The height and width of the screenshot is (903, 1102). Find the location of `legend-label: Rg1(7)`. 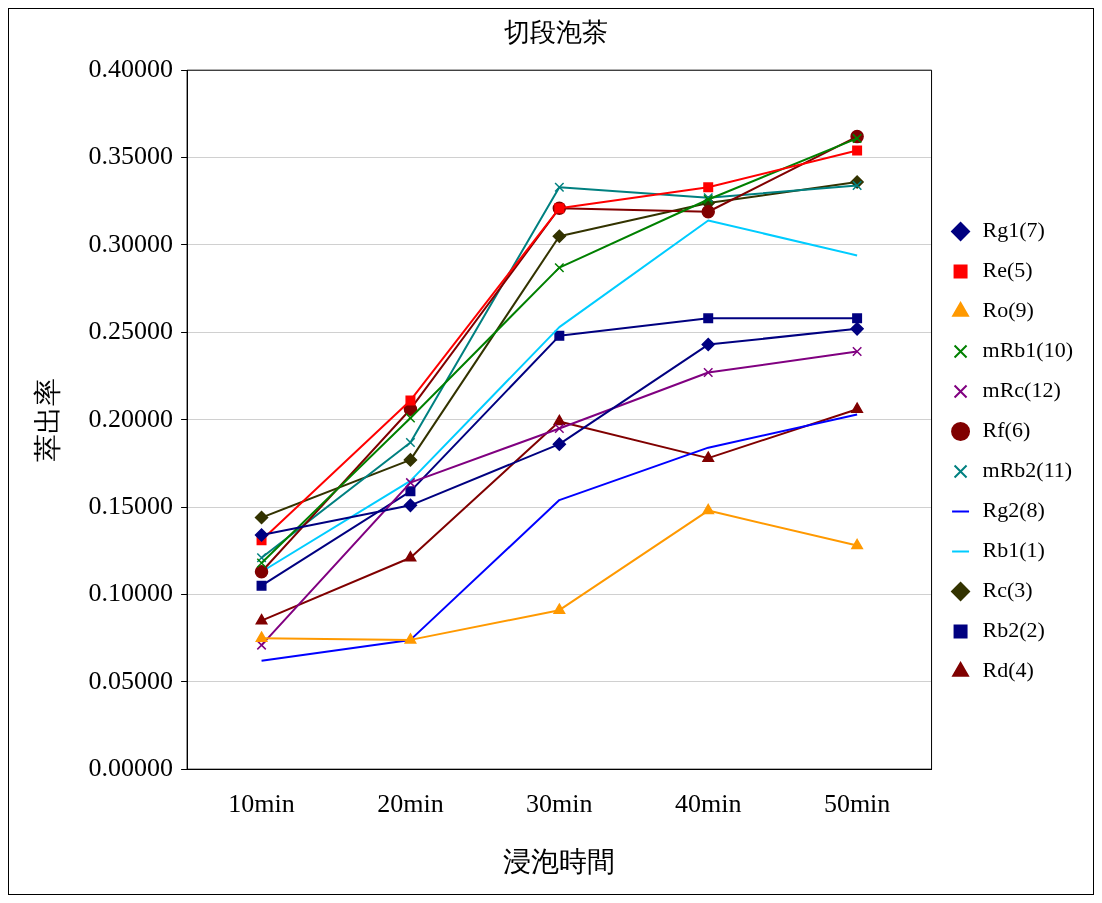

legend-label: Rg1(7) is located at coordinates (1013, 230).